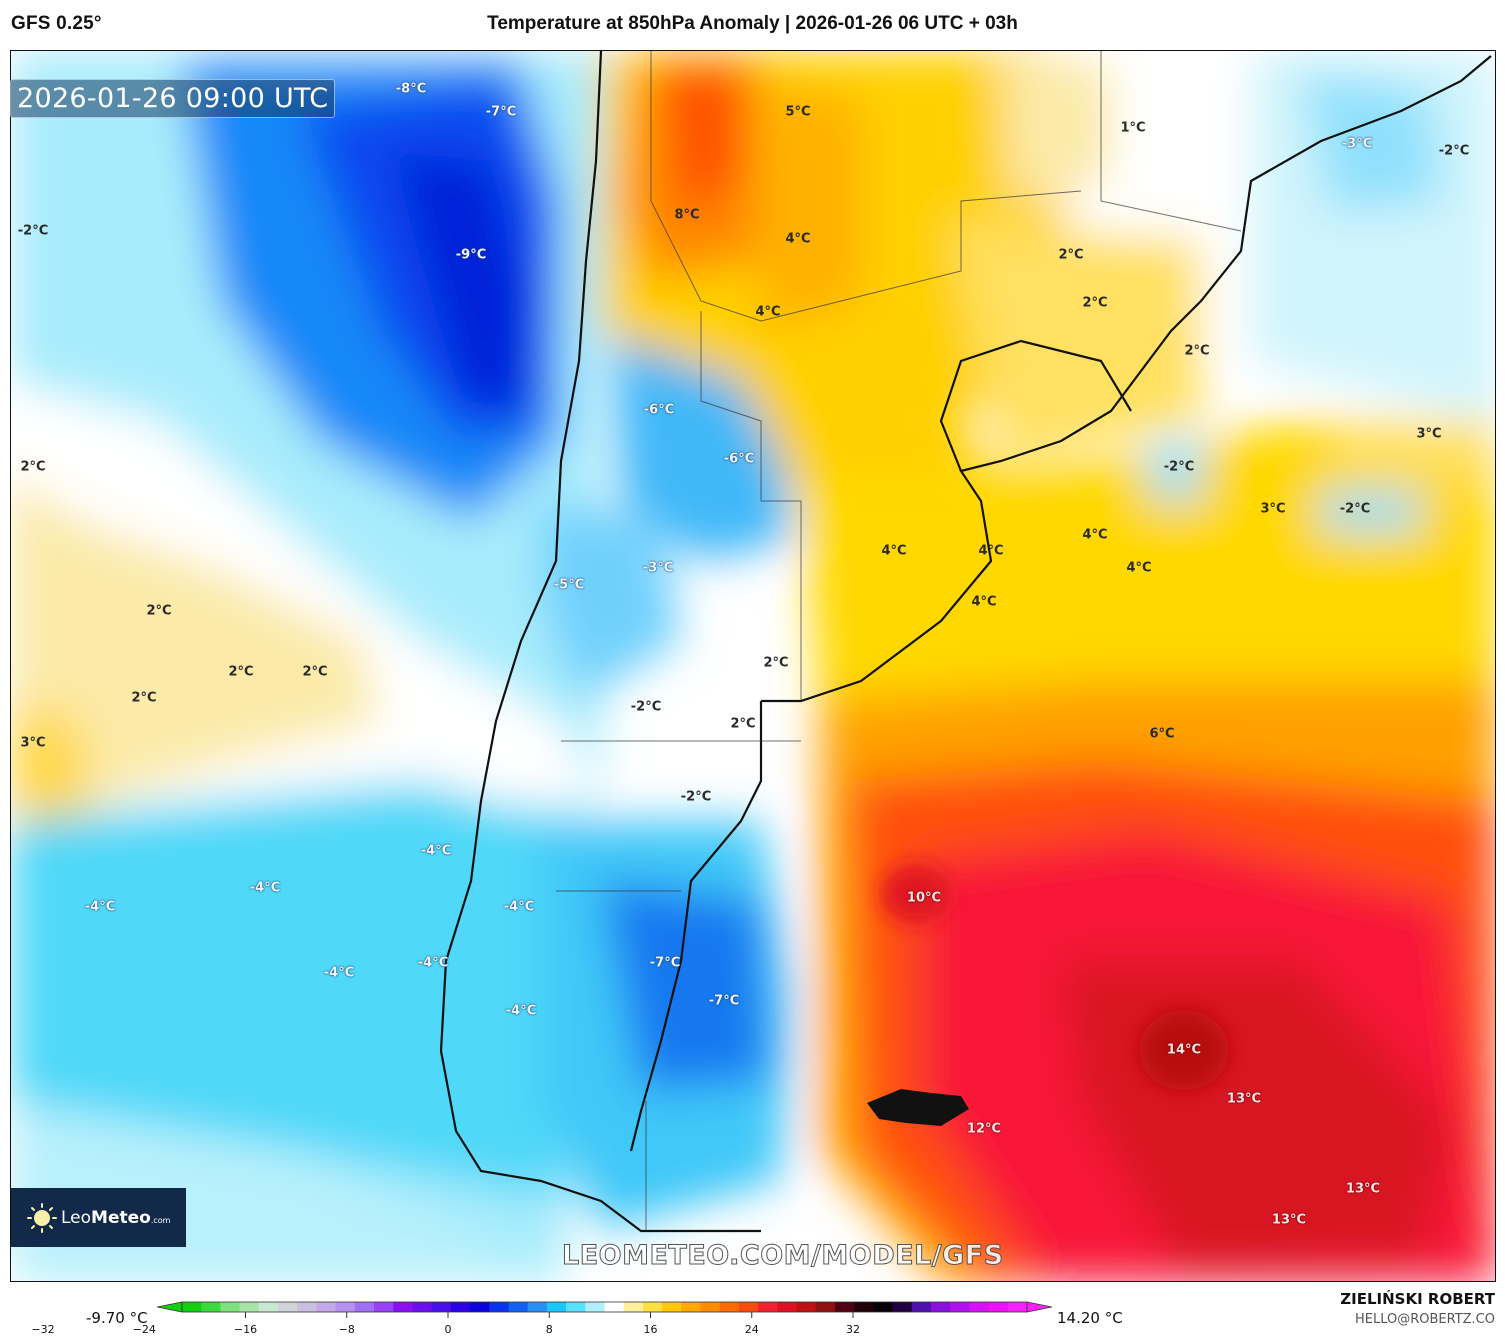 The image size is (1505, 1338). What do you see at coordinates (411, 89) in the screenshot?
I see `temperature-label: -8°C` at bounding box center [411, 89].